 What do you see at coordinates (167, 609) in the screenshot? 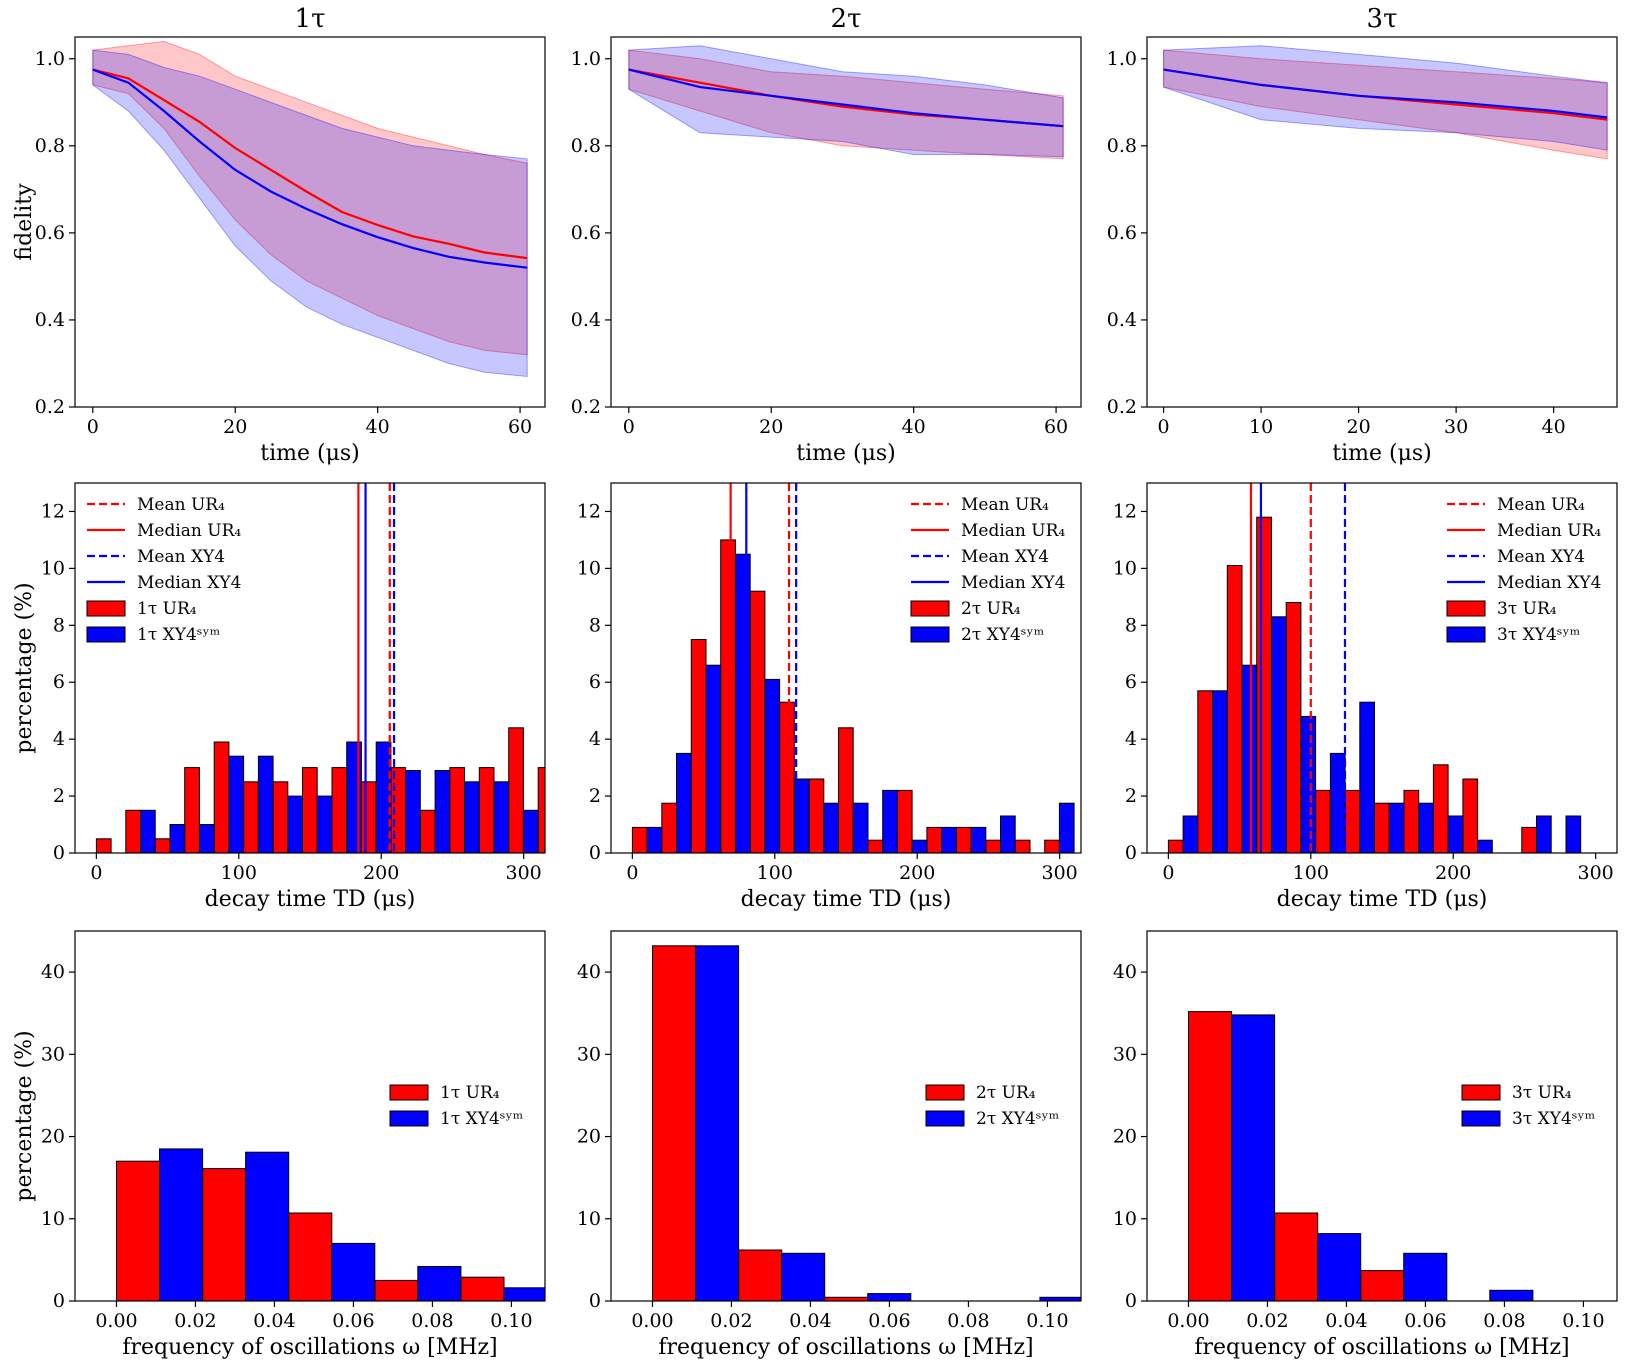
I see `legend-label: 1τ UR₄` at bounding box center [167, 609].